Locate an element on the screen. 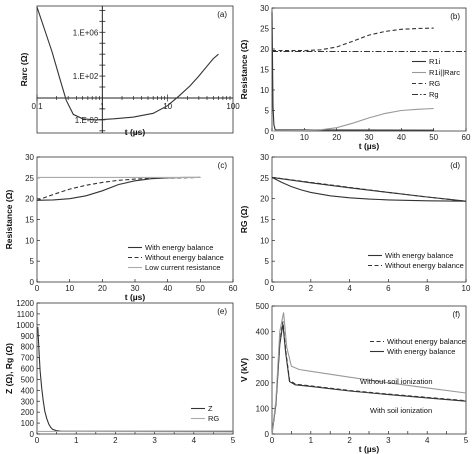  annotation-without-soil-ionization: Without soil ionization is located at coordinates (396, 381).